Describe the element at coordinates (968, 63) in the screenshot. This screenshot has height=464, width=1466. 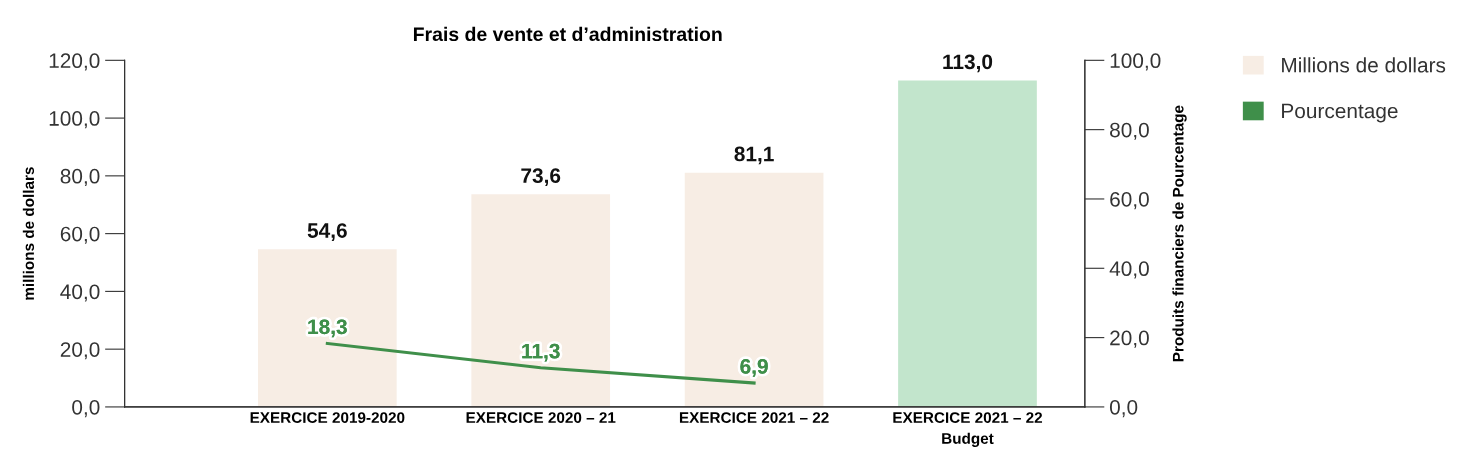
I see `text: 113,0` at that location.